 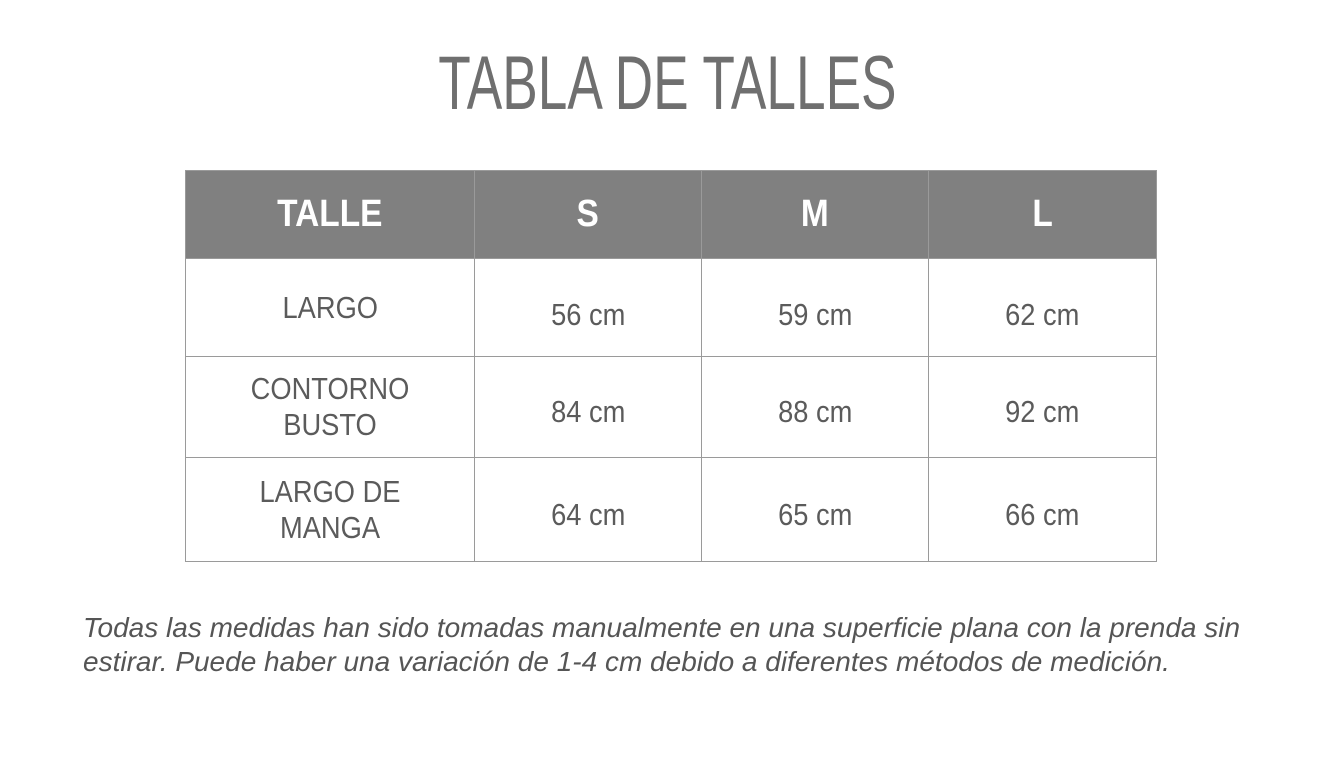 I want to click on cell-value: 62 cm, so click(x=1042, y=307).